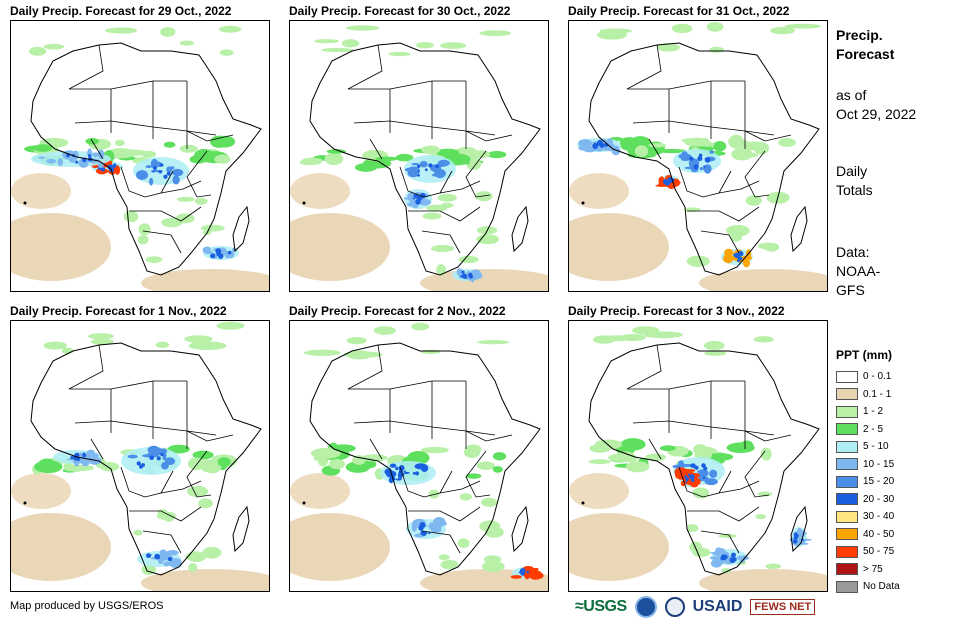 Image resolution: width=967 pixels, height=626 pixels. I want to click on data-source: Data: NOAA- GFS, so click(858, 271).